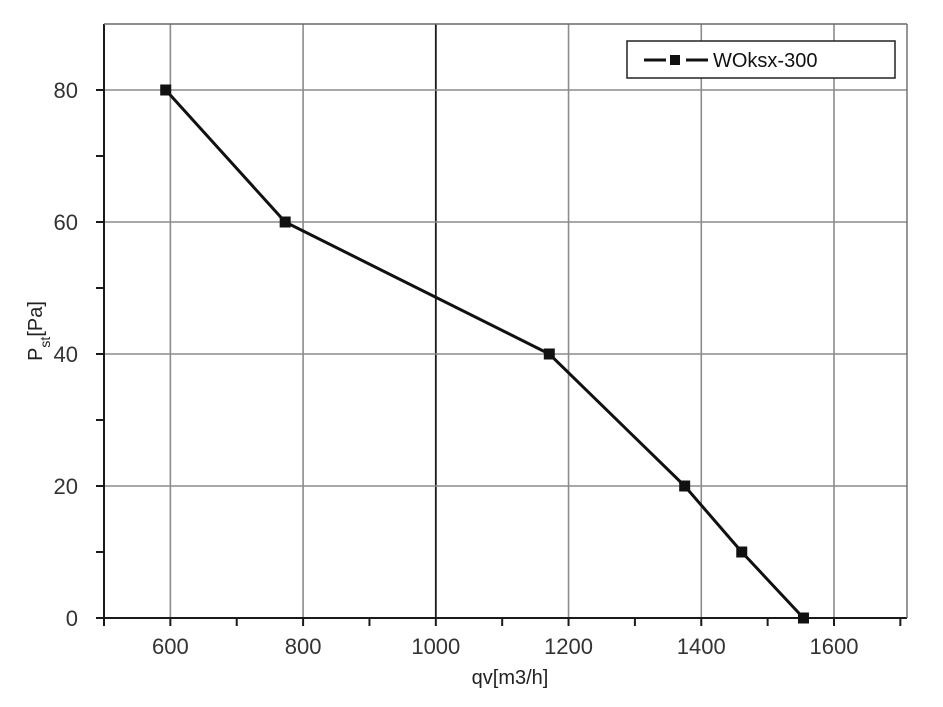 Image resolution: width=943 pixels, height=707 pixels. I want to click on x-tick-label: 800, so click(303, 646).